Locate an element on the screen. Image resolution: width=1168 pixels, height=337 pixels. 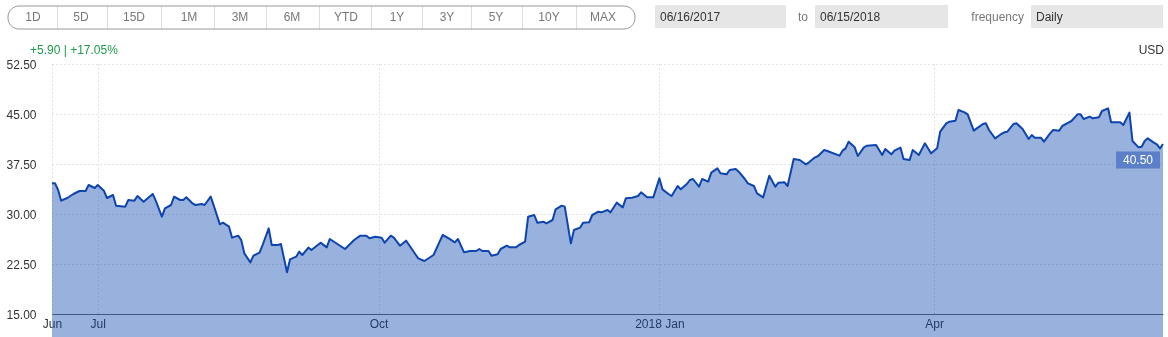
text: USD is located at coordinates (1151, 50).